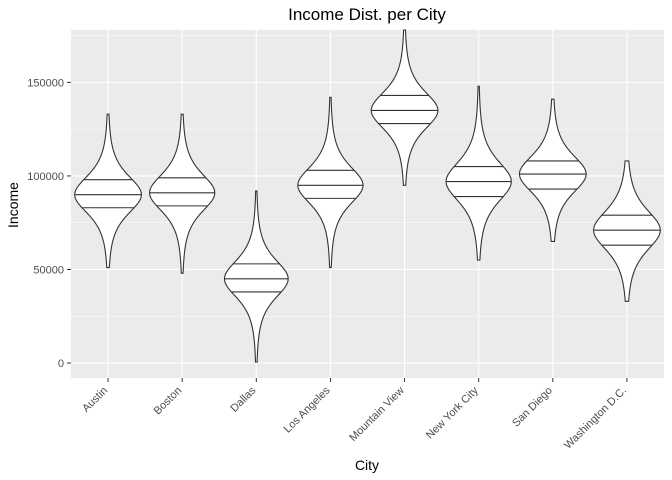 The height and width of the screenshot is (480, 672). Describe the element at coordinates (61, 364) in the screenshot. I see `y-tick-label: 0` at that location.